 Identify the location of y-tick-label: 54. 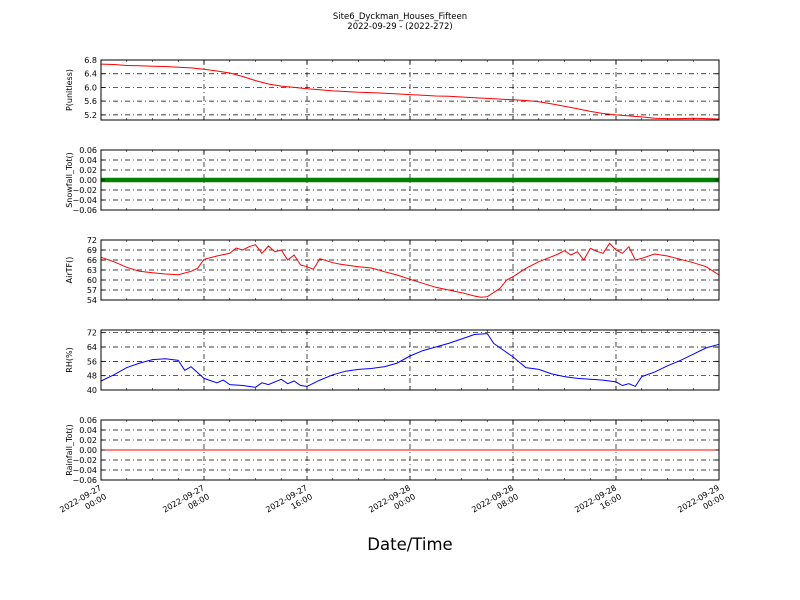
(92, 300).